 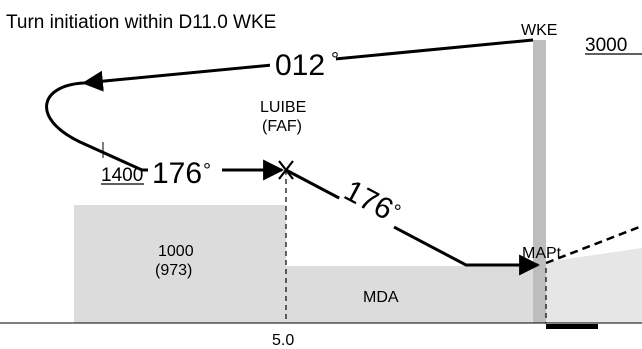 I want to click on missed-approach-line, so click(x=593, y=244).